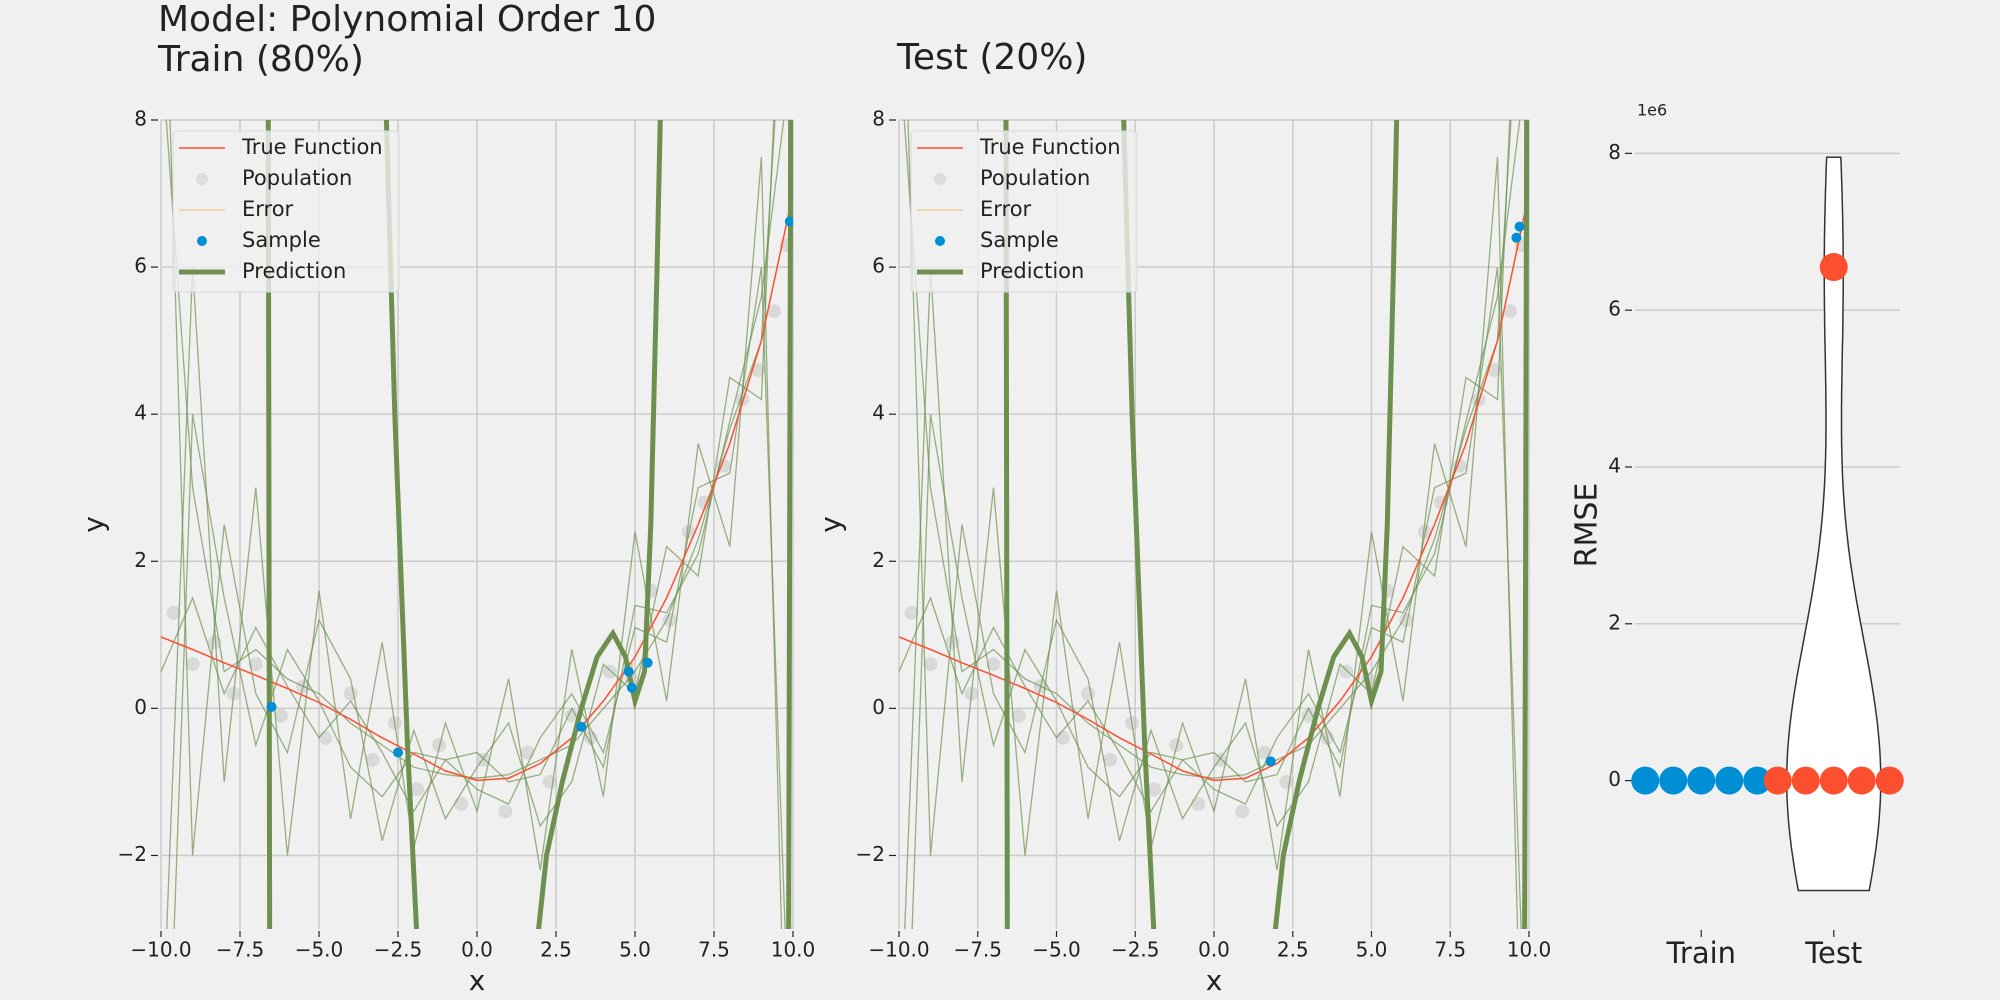 This screenshot has width=2000, height=1000. Describe the element at coordinates (793, 950) in the screenshot. I see `x-tick-label: 10.0` at that location.